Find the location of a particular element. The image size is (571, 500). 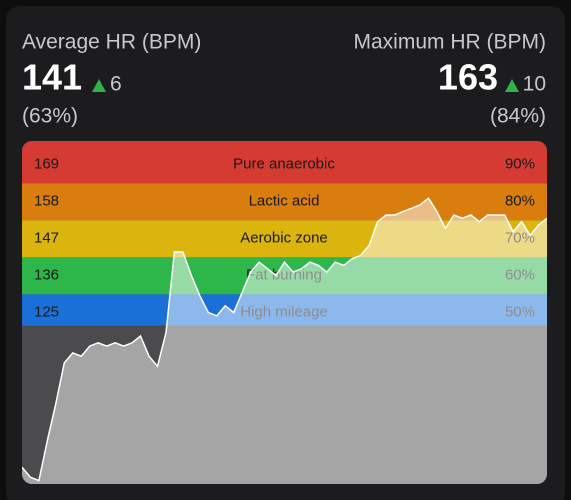

zone-bpm: 136 is located at coordinates (46, 274).